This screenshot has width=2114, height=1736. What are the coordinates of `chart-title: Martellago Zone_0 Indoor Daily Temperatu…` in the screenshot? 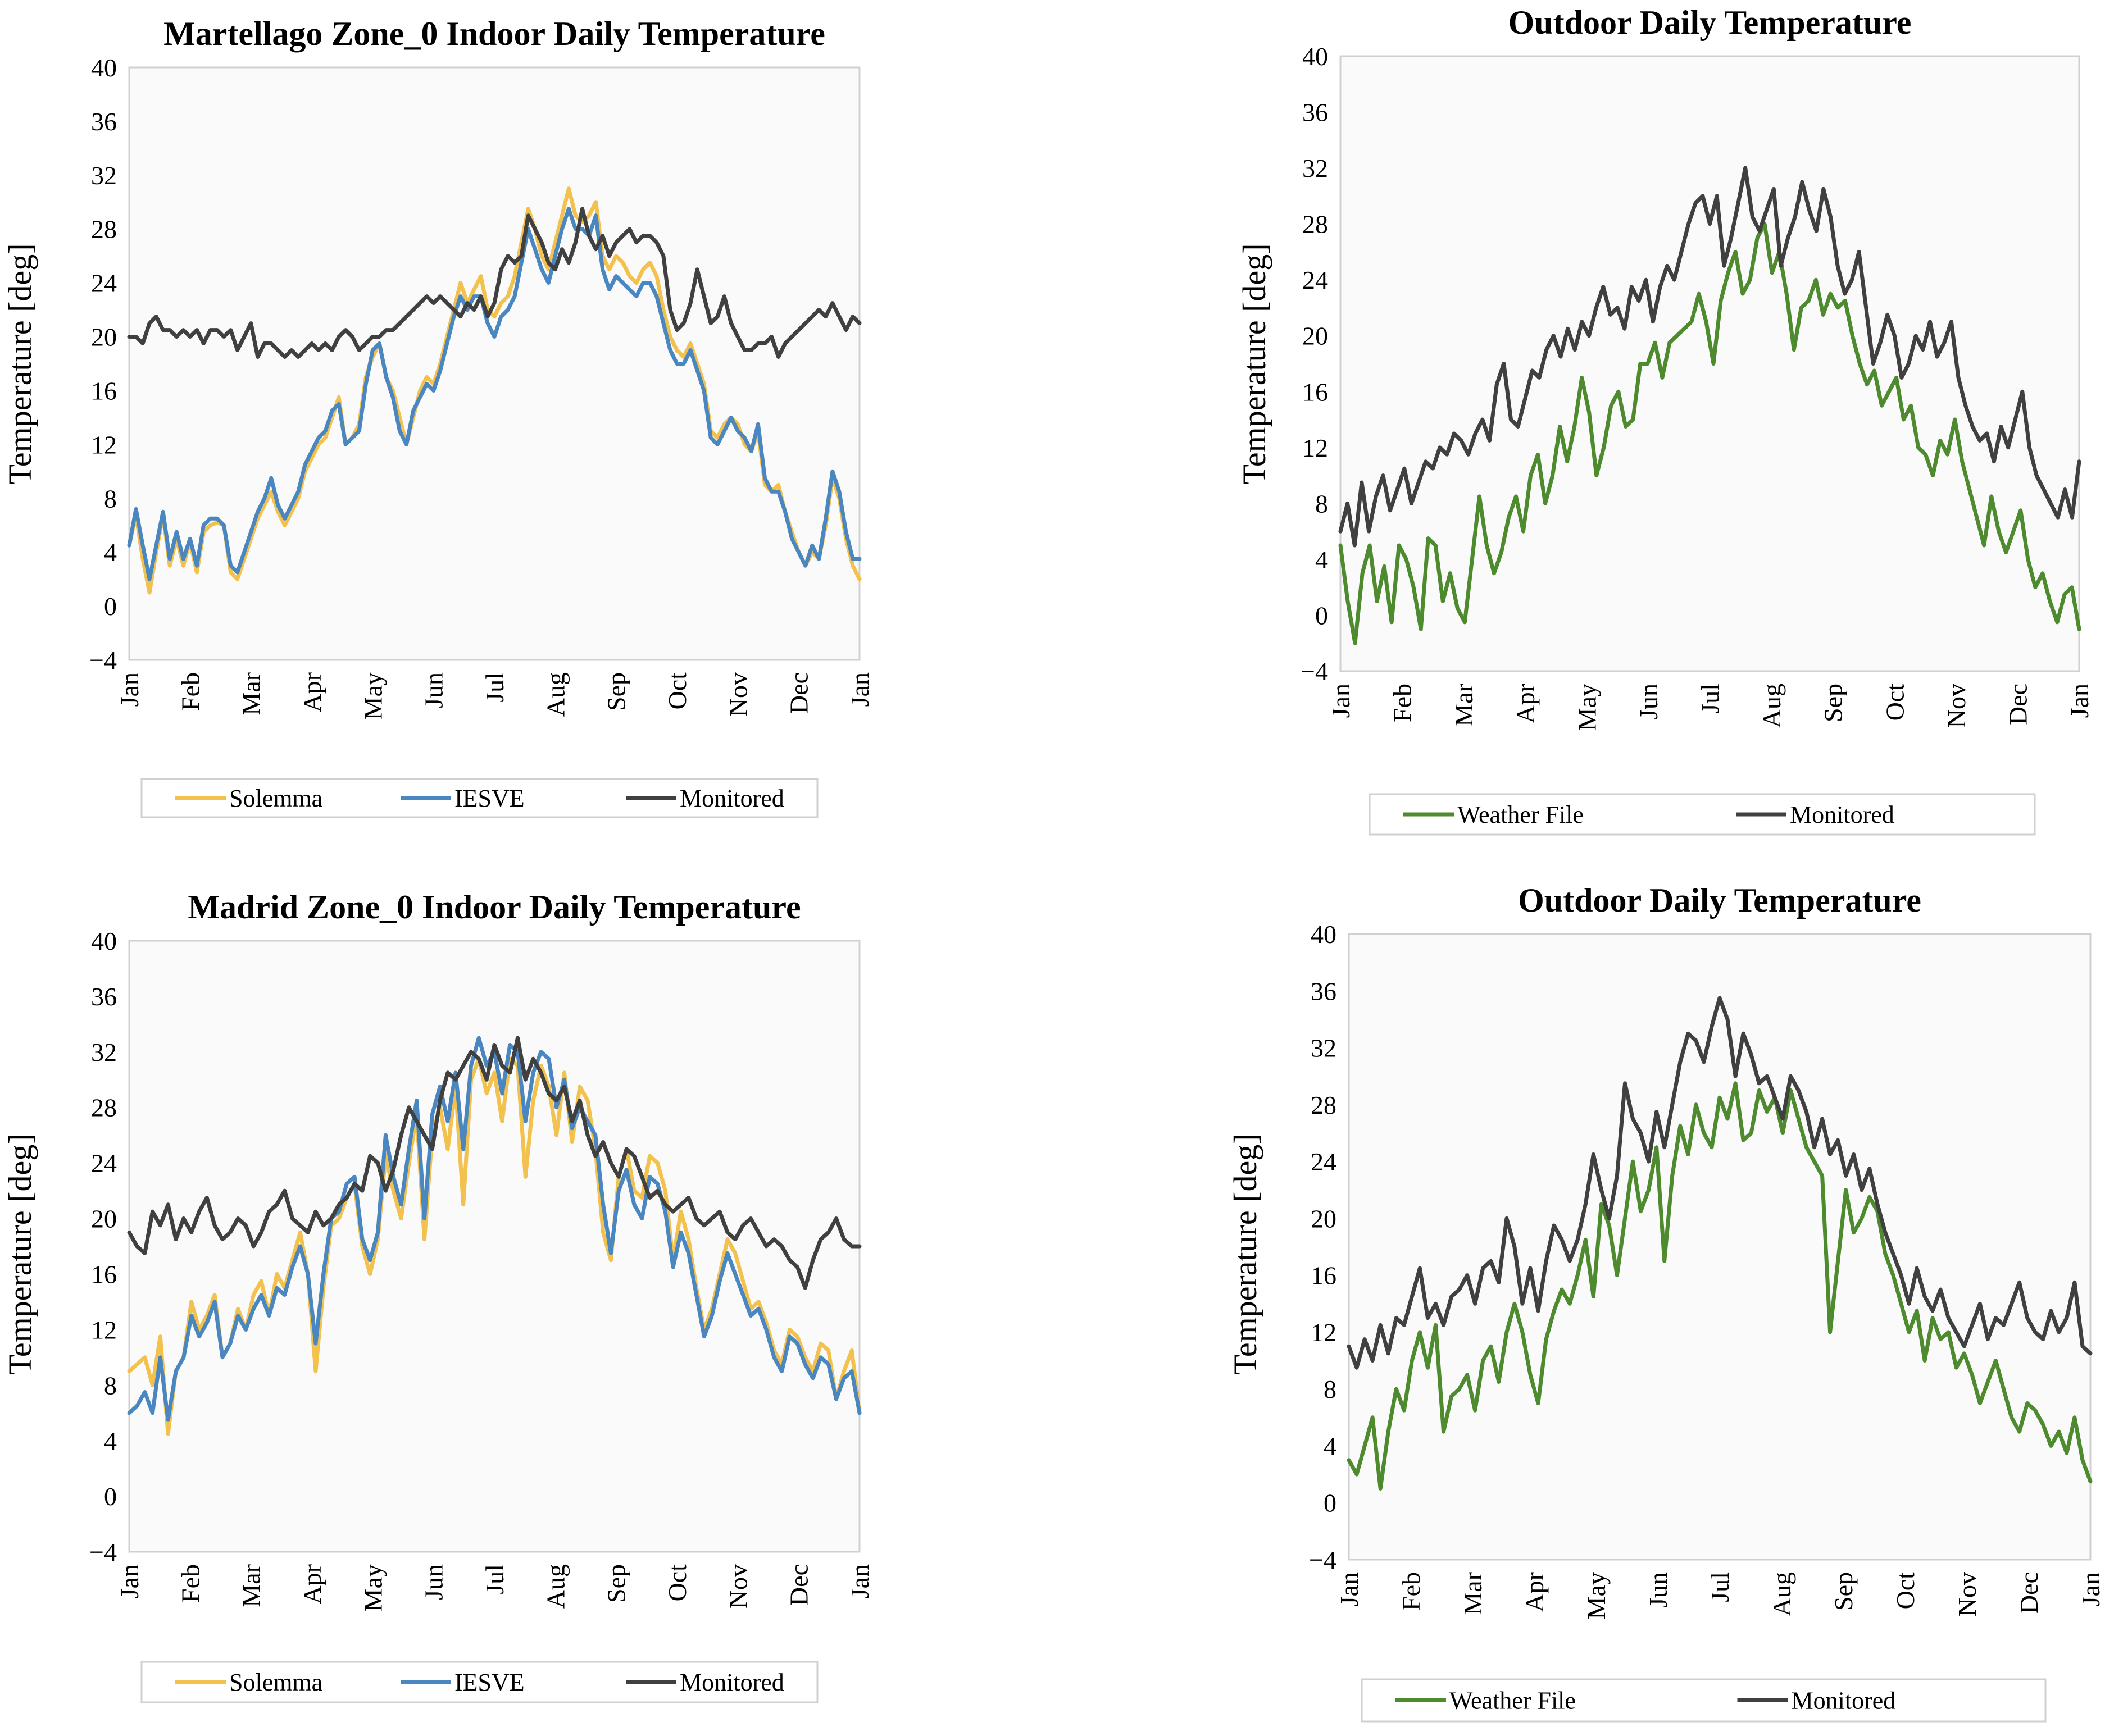 It's located at (494, 33).